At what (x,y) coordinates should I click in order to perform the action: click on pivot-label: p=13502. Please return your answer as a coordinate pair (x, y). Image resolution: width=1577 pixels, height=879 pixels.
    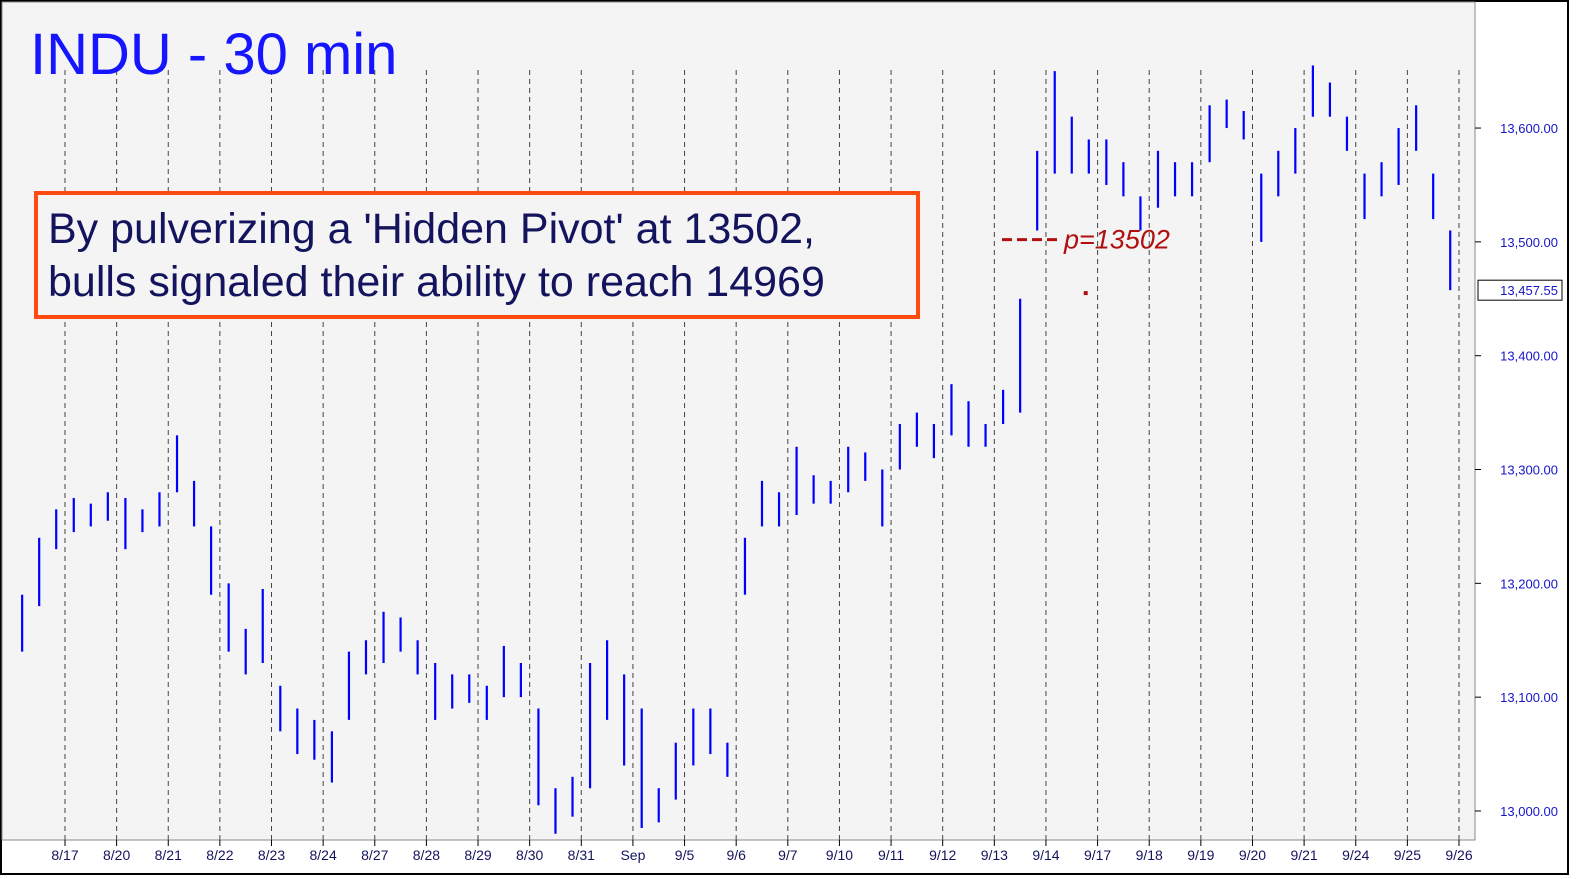
    Looking at the image, I should click on (1116, 240).